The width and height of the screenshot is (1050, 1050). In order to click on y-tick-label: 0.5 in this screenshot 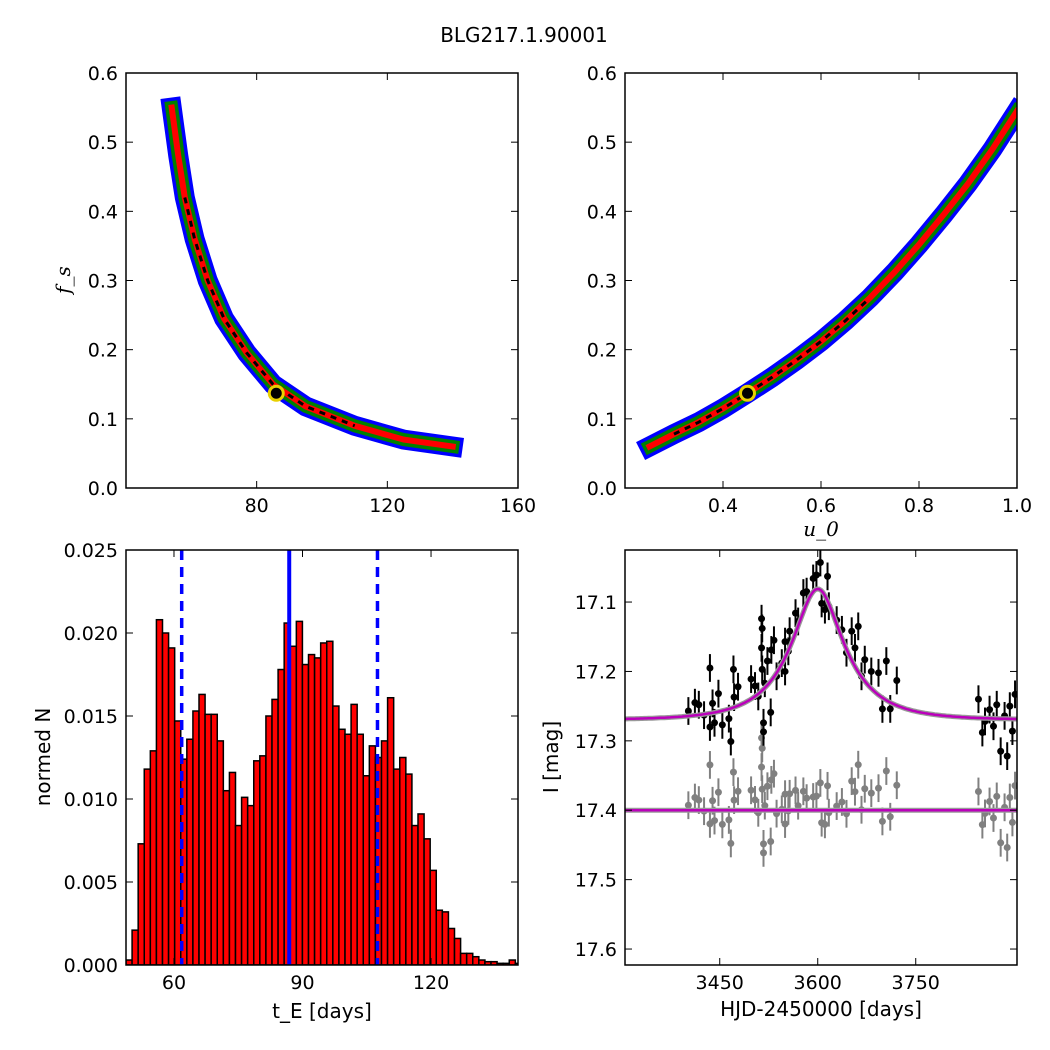, I will do `click(602, 143)`.